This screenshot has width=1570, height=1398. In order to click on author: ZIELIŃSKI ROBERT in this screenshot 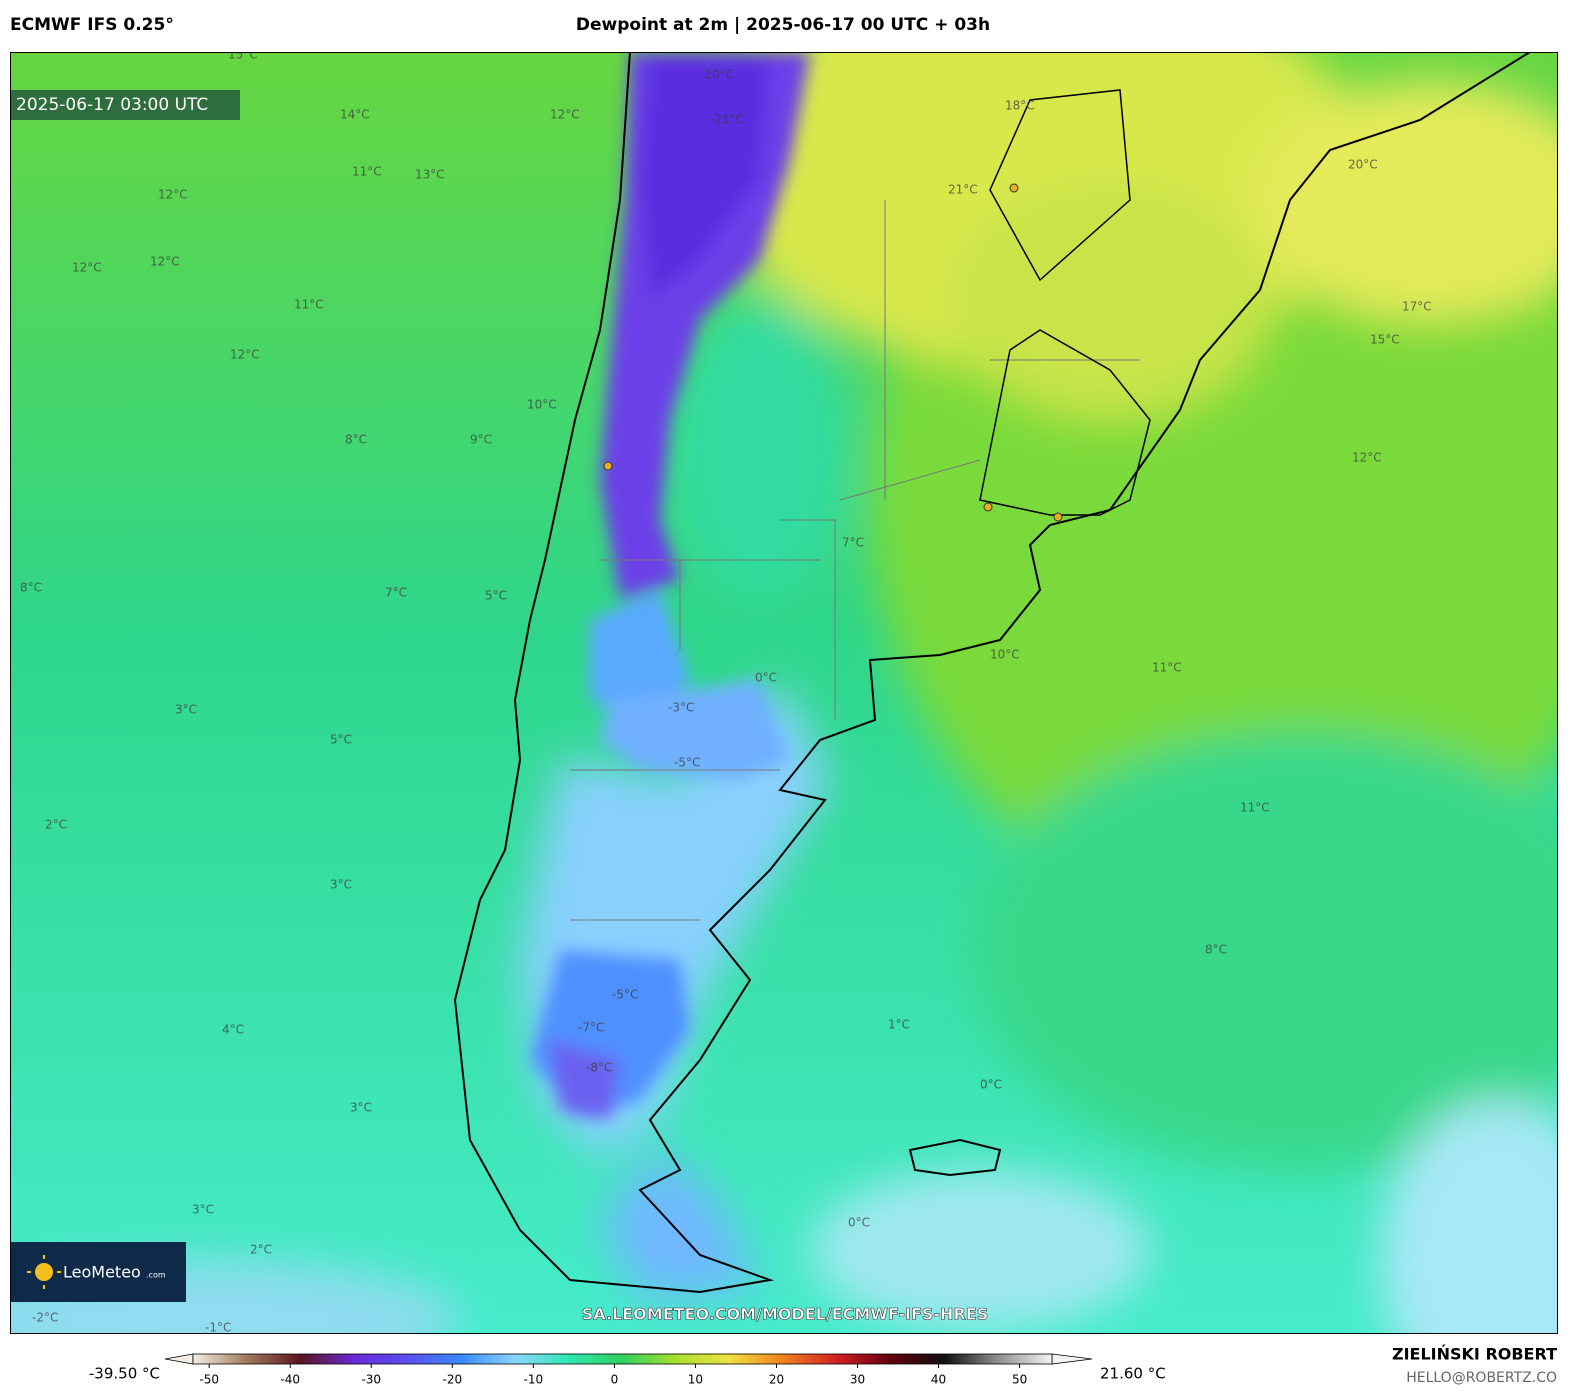, I will do `click(1474, 1354)`.